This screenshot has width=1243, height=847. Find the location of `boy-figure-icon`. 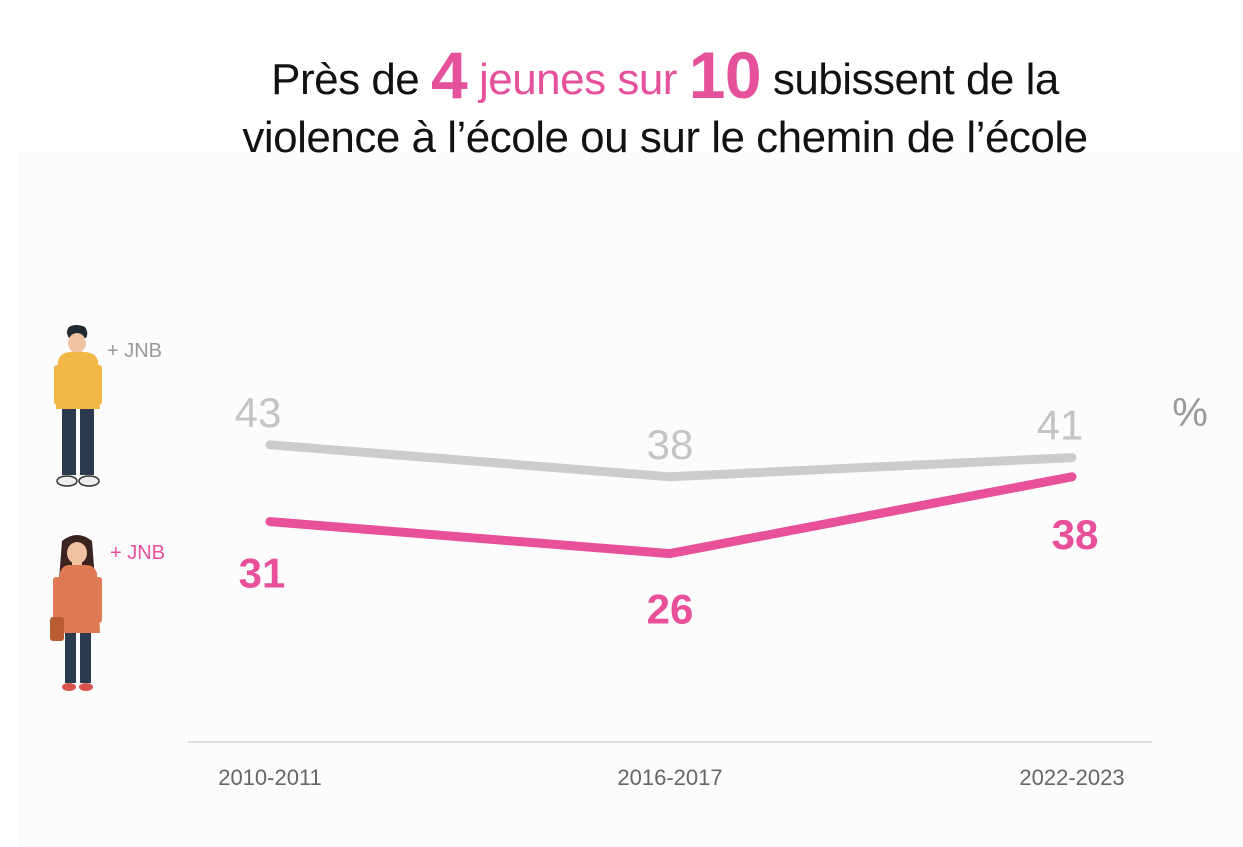

boy-figure-icon is located at coordinates (78, 406).